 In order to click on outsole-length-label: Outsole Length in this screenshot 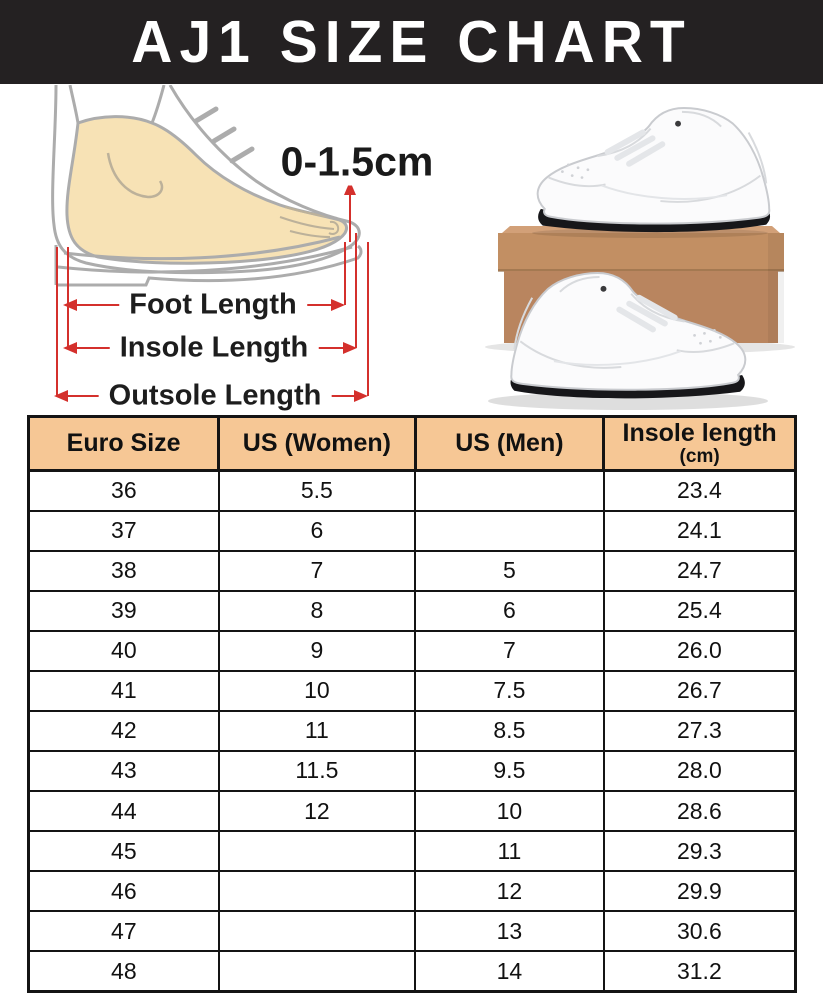, I will do `click(215, 396)`.